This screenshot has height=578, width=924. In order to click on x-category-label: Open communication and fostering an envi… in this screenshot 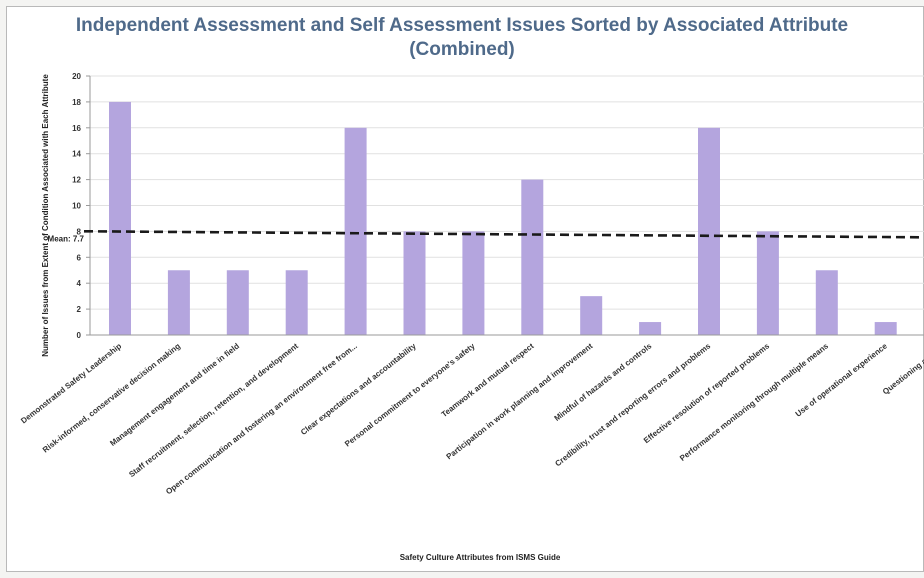, I will do `click(261, 418)`.